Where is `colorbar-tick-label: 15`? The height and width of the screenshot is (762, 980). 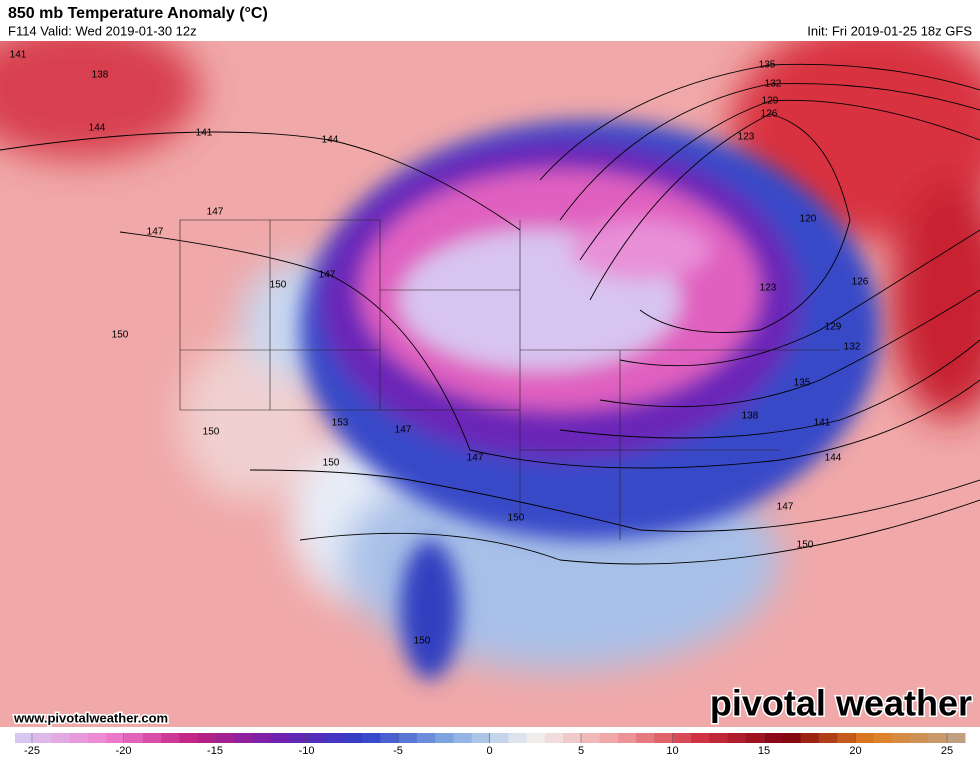 colorbar-tick-label: 15 is located at coordinates (764, 751).